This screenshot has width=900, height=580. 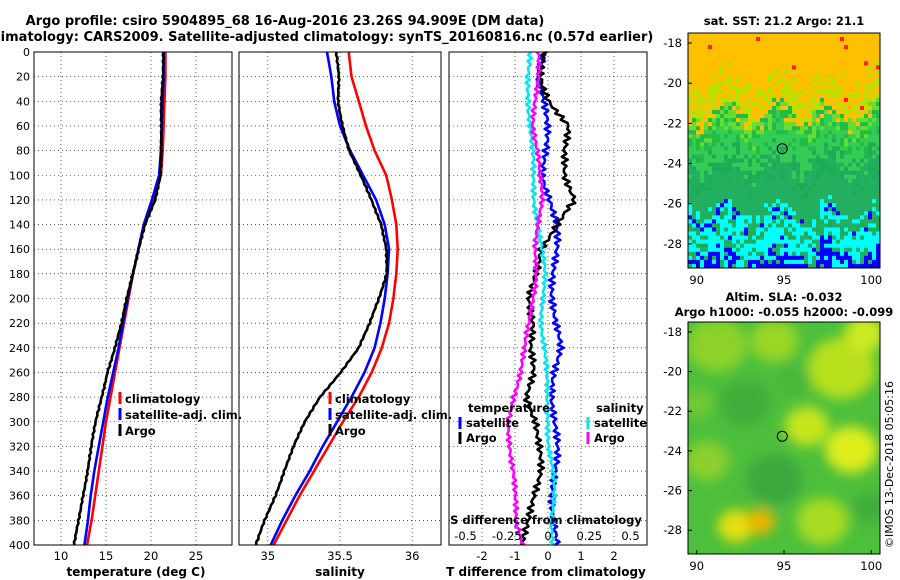 I want to click on depth-tick-label: 120, so click(x=19, y=200).